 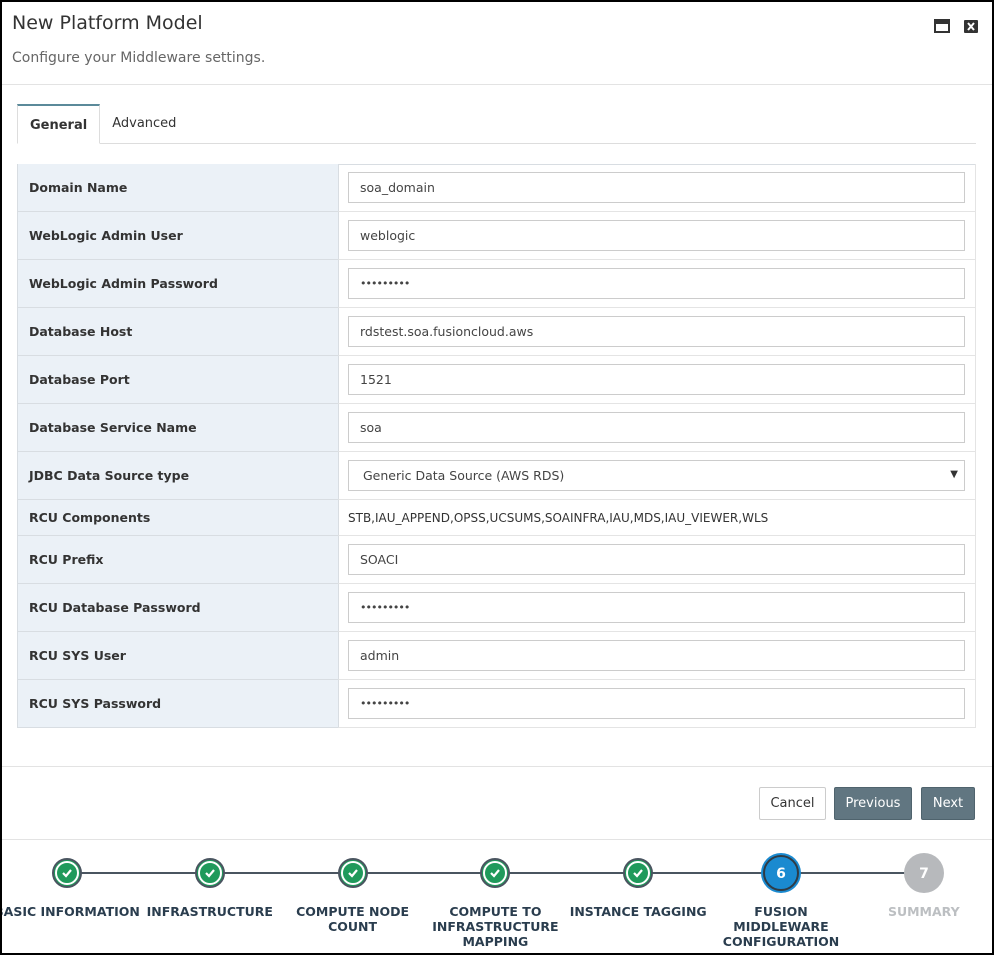 I want to click on field-cell: 1521, so click(x=657, y=380).